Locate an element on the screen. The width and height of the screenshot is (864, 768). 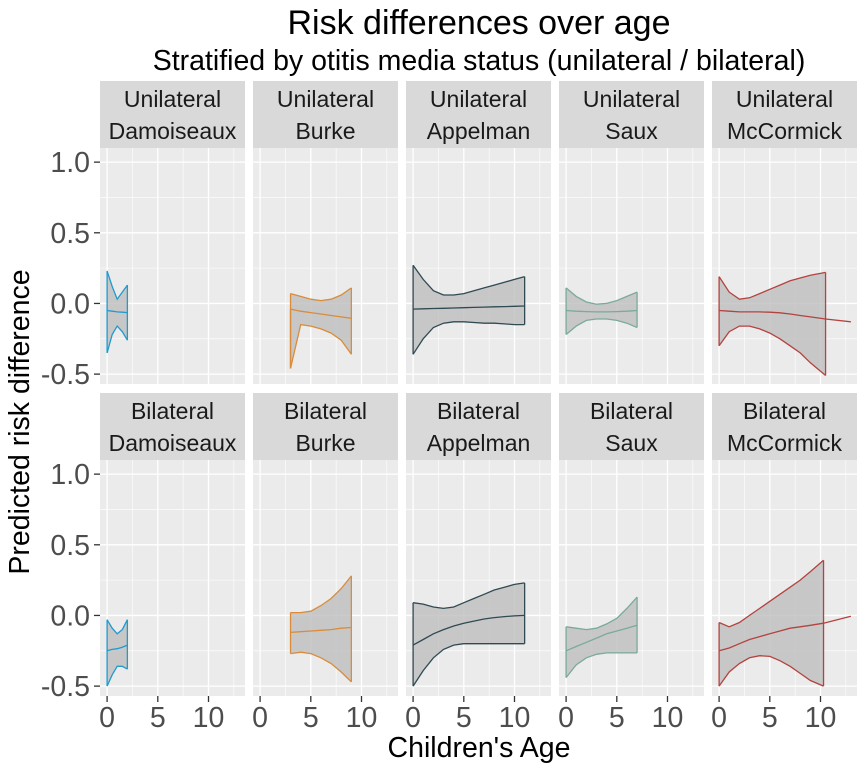
y-tick-label: 1.0 is located at coordinates (70, 475).